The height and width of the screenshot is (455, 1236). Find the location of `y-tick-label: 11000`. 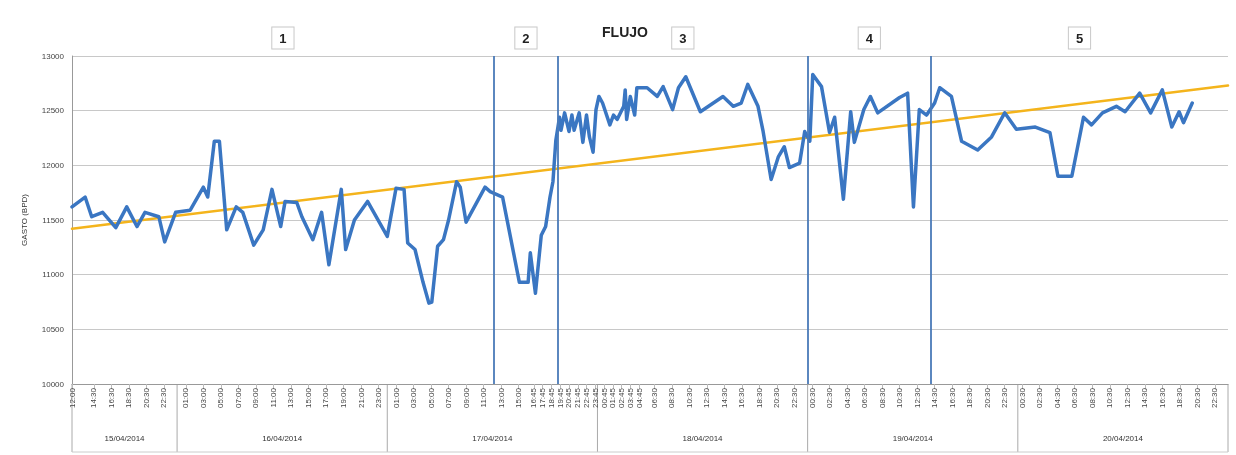

y-tick-label: 11000 is located at coordinates (53, 275).